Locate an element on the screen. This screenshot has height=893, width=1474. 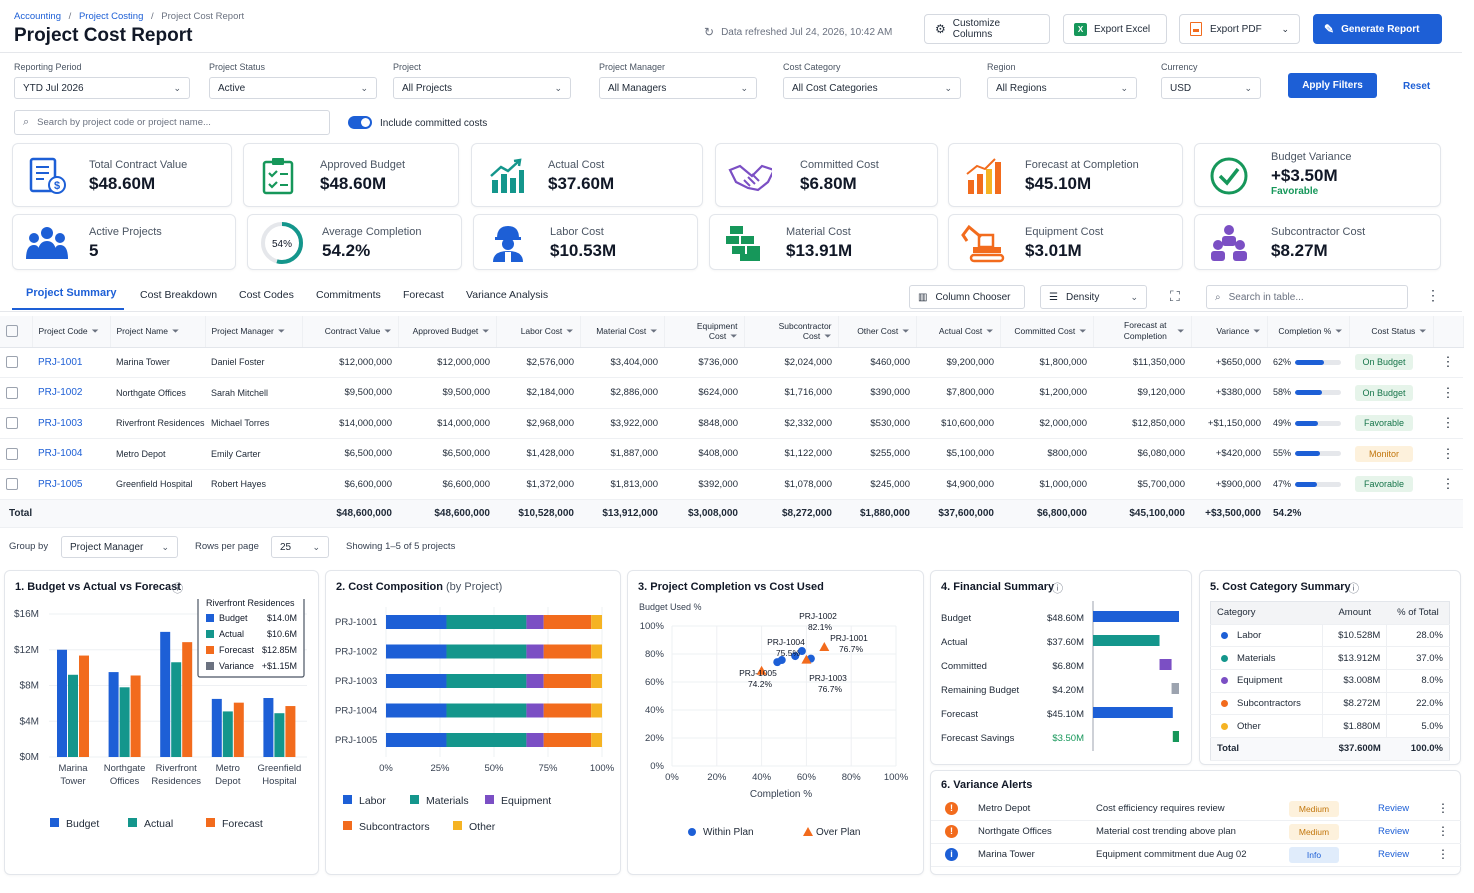
x-tick-label: 100% is located at coordinates (602, 768).